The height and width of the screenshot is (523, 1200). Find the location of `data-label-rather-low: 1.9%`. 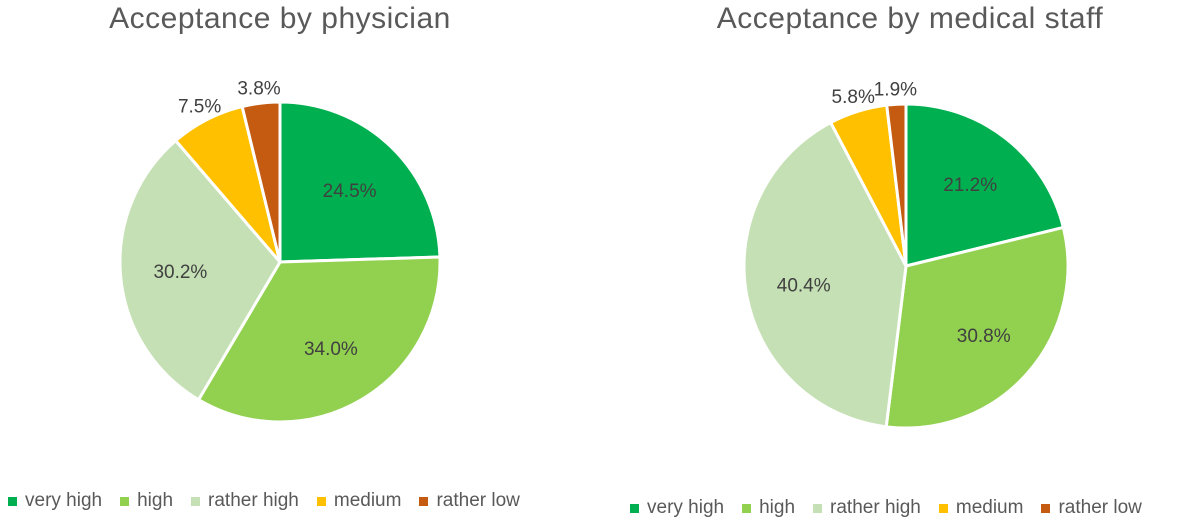

data-label-rather-low: 1.9% is located at coordinates (895, 89).